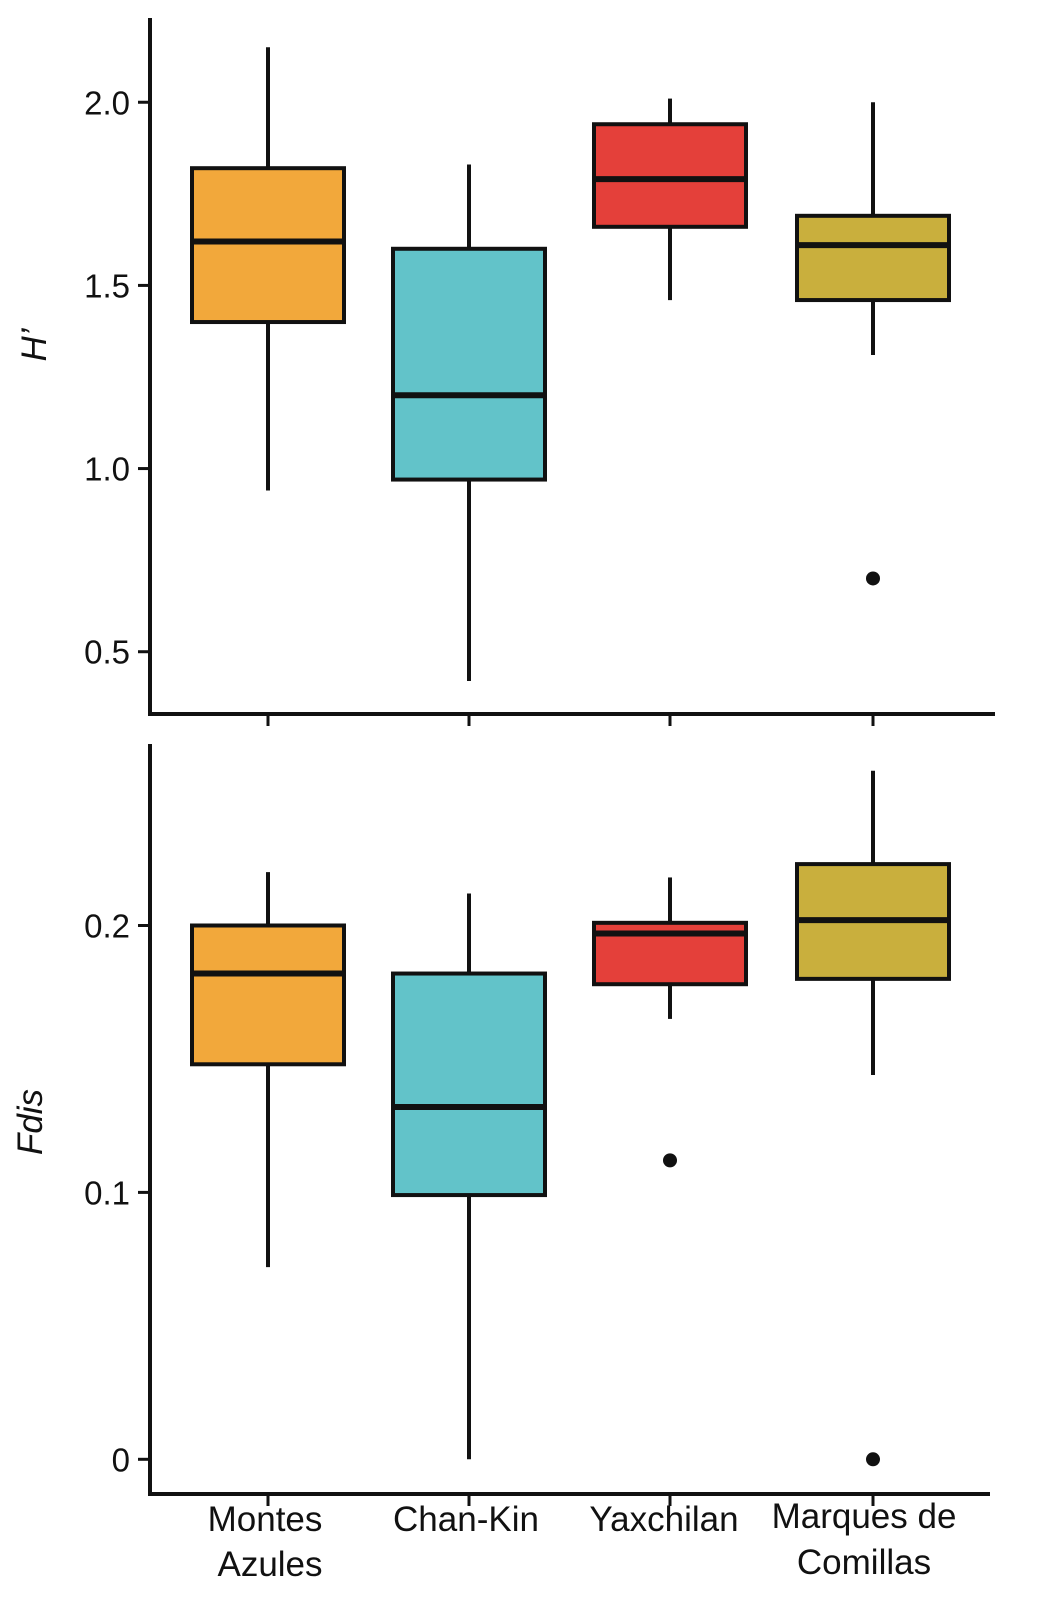 The image size is (1062, 1612). I want to click on y-tick-label: 0, so click(121, 1459).